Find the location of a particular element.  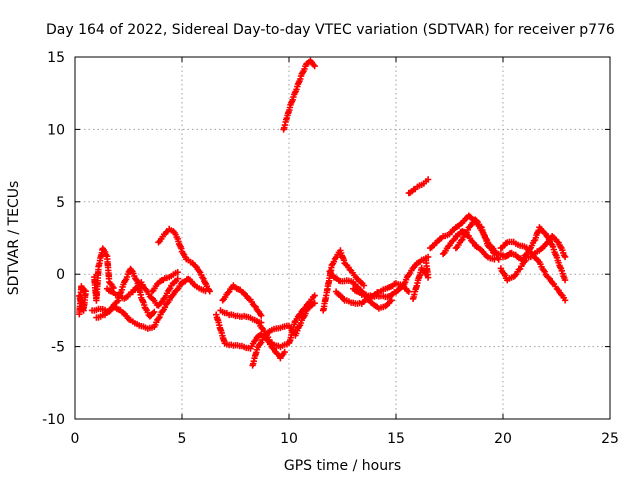

x-tick-label: 20 is located at coordinates (503, 439).